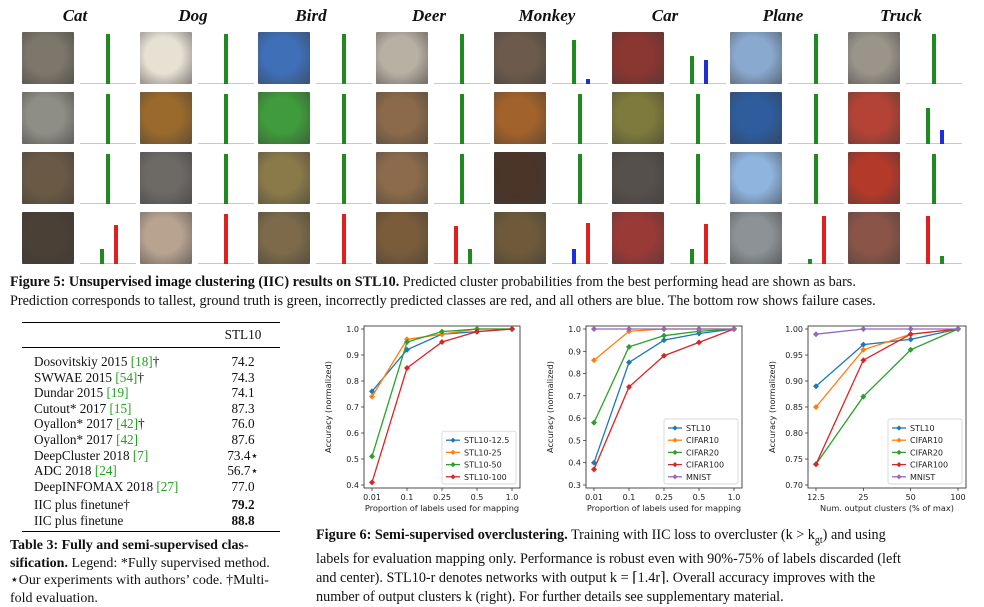 The height and width of the screenshot is (607, 984). I want to click on y-tick-label: 1.00, so click(794, 329).